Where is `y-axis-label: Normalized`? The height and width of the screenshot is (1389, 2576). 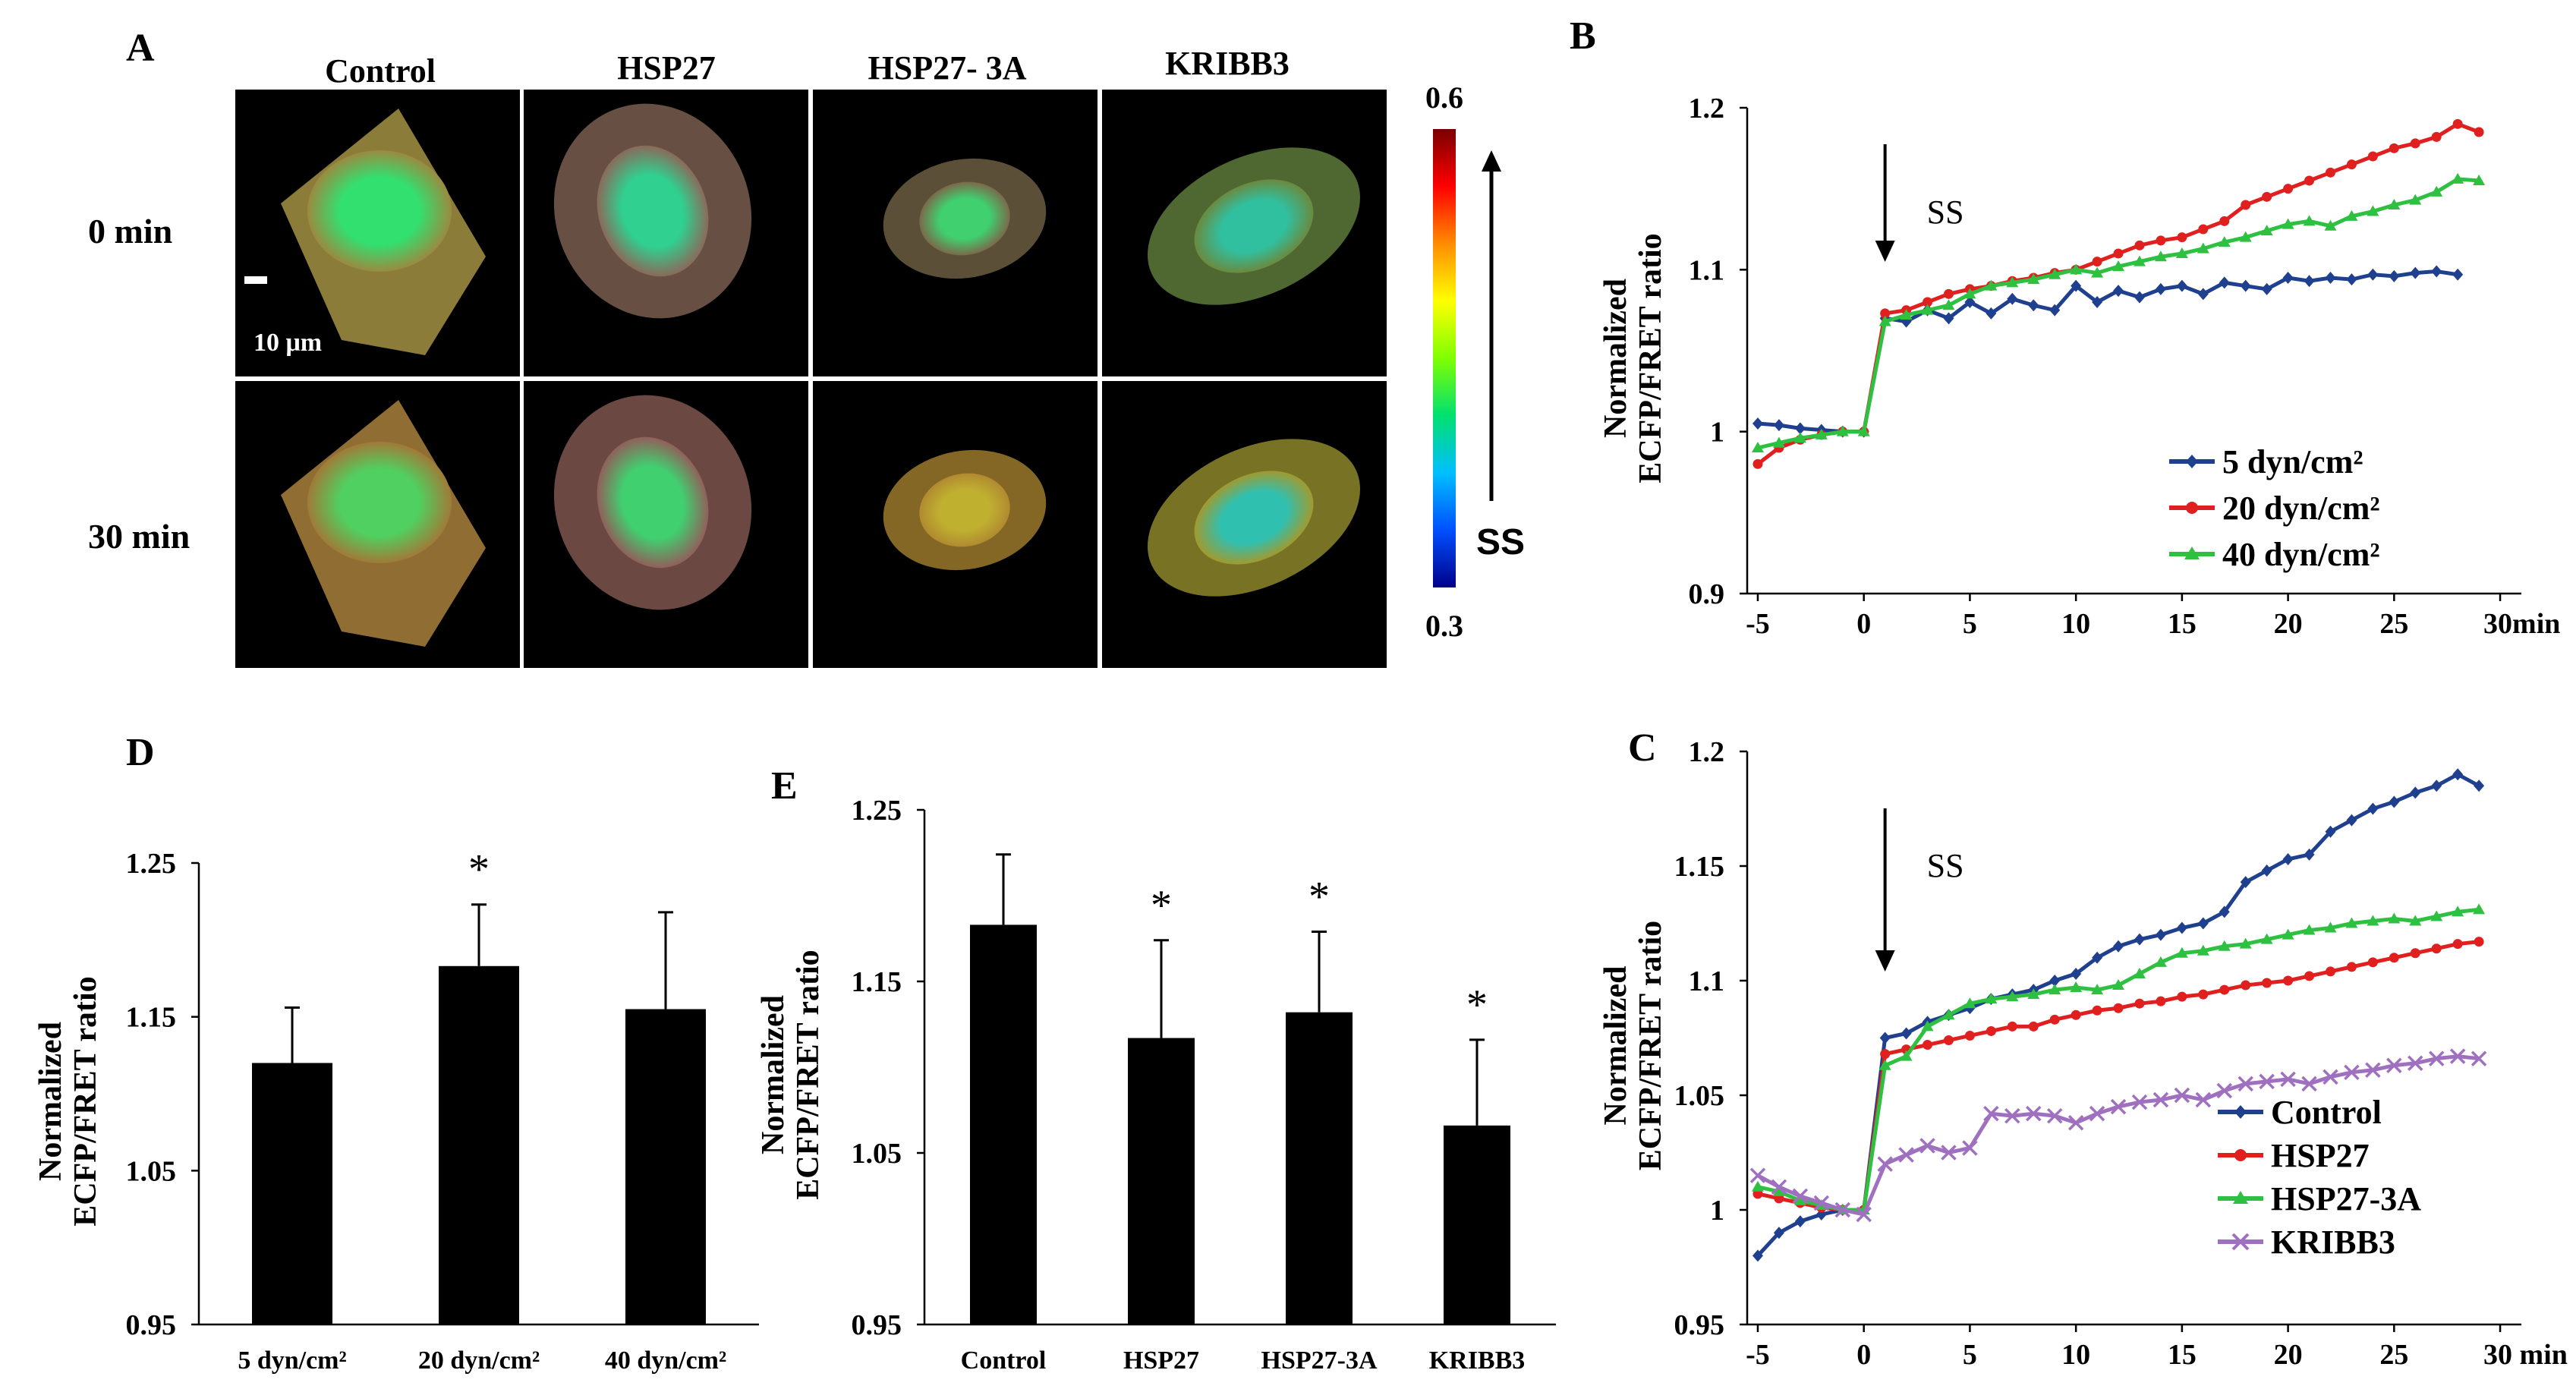
y-axis-label: Normalized is located at coordinates (1615, 358).